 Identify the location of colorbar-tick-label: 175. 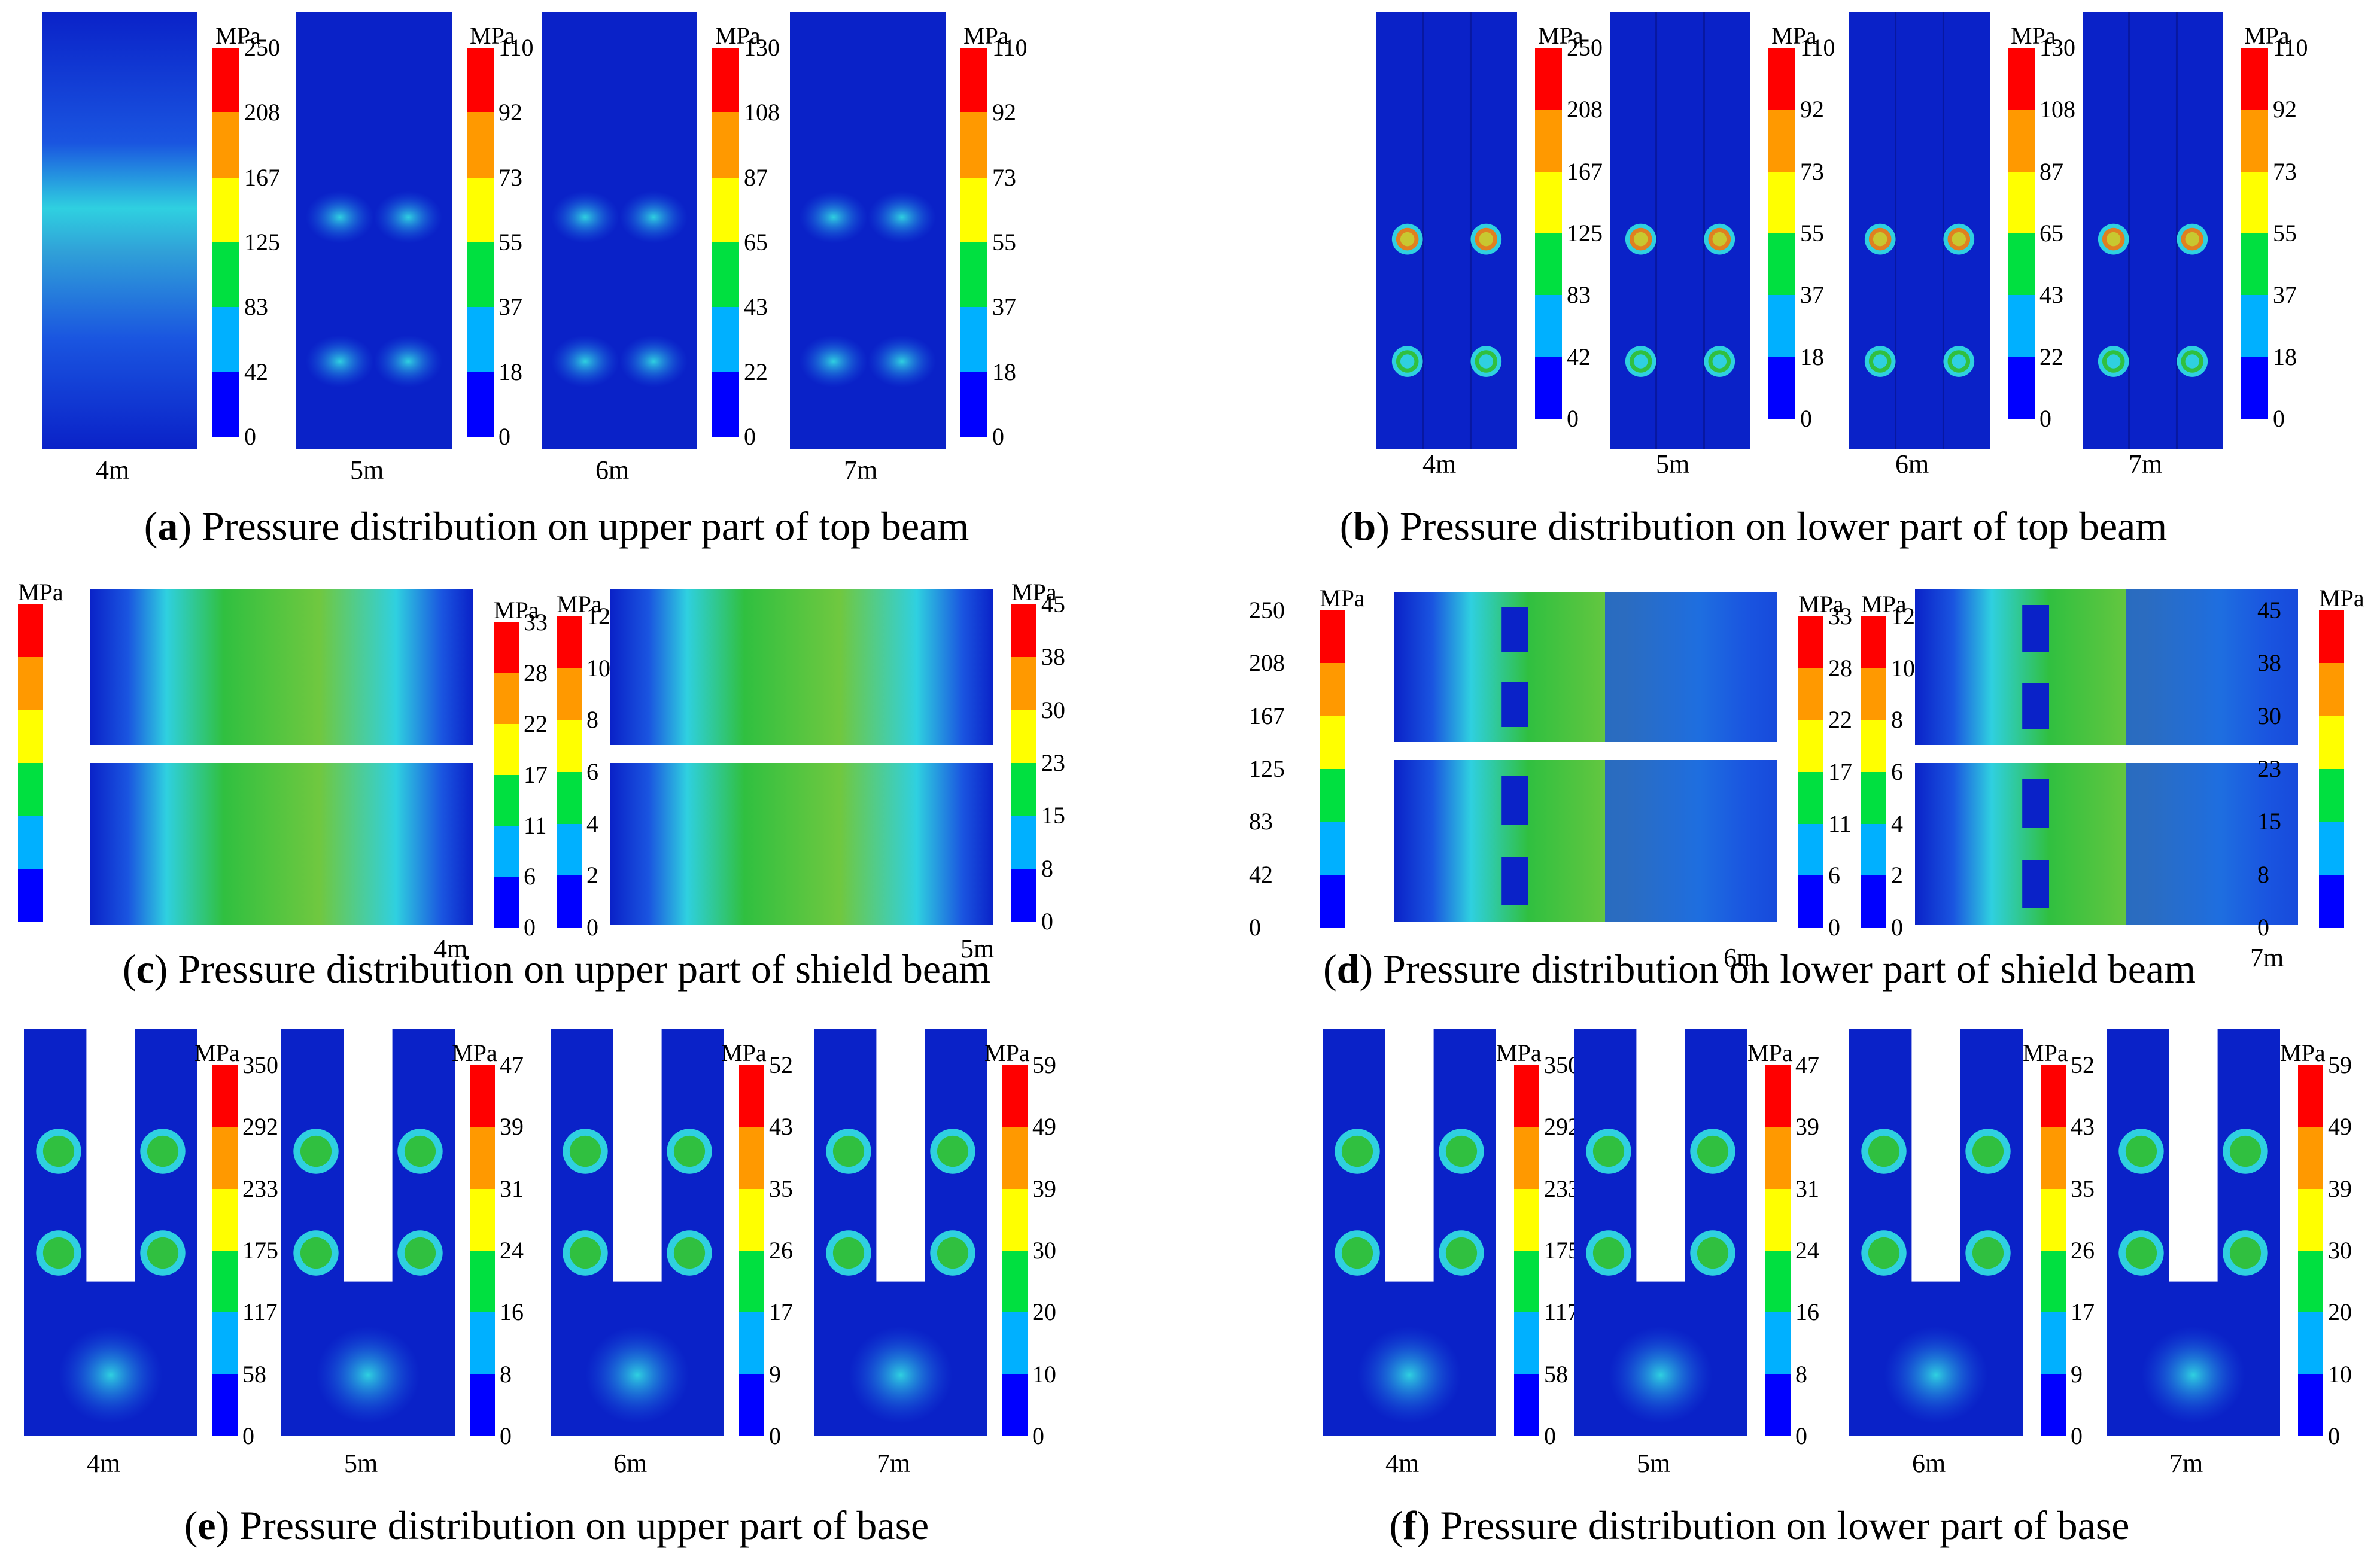
(260, 1250).